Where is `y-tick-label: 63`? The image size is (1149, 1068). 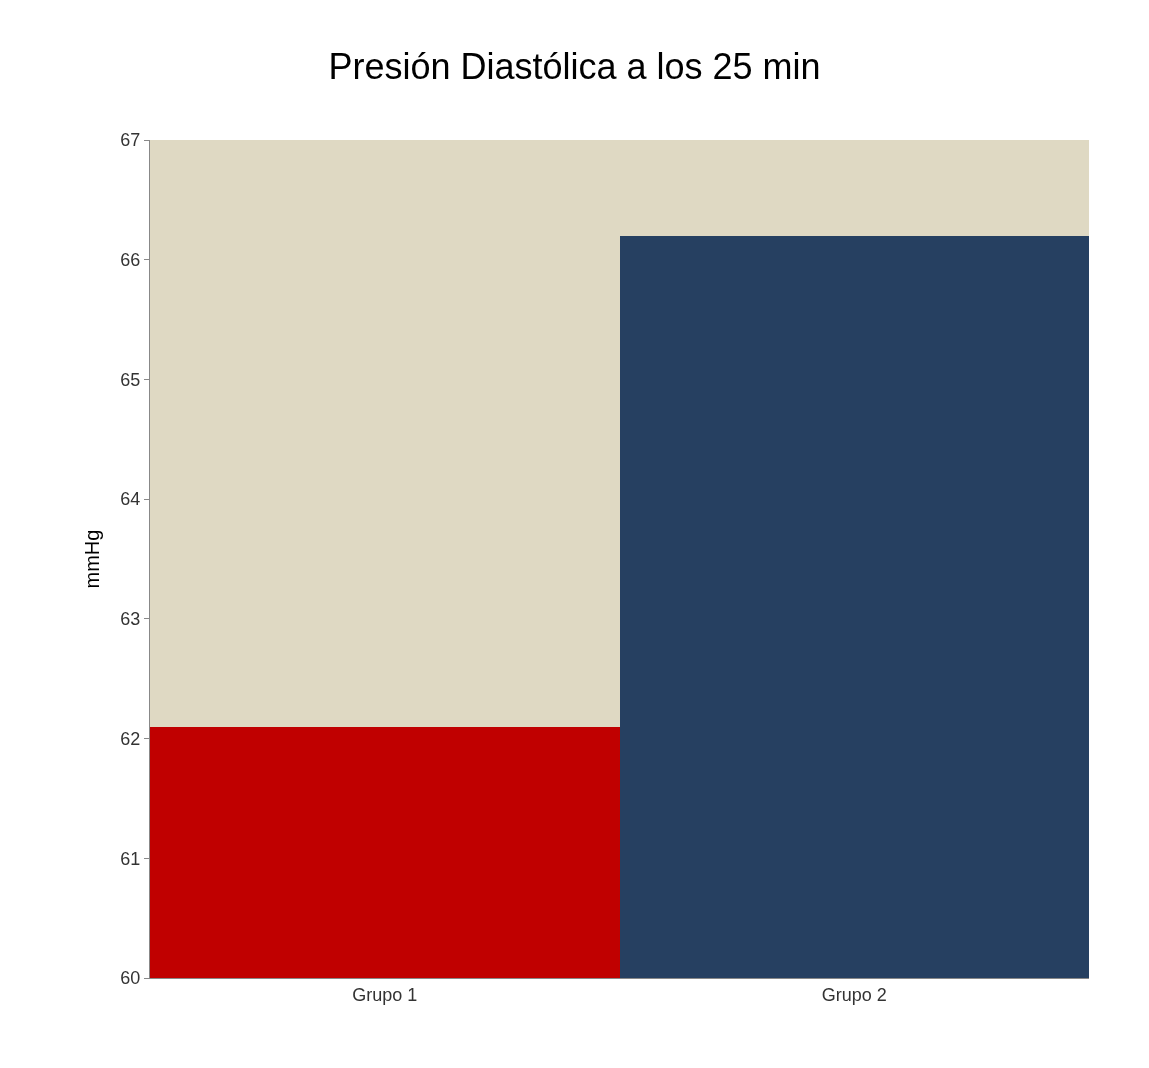
y-tick-label: 63 is located at coordinates (130, 619).